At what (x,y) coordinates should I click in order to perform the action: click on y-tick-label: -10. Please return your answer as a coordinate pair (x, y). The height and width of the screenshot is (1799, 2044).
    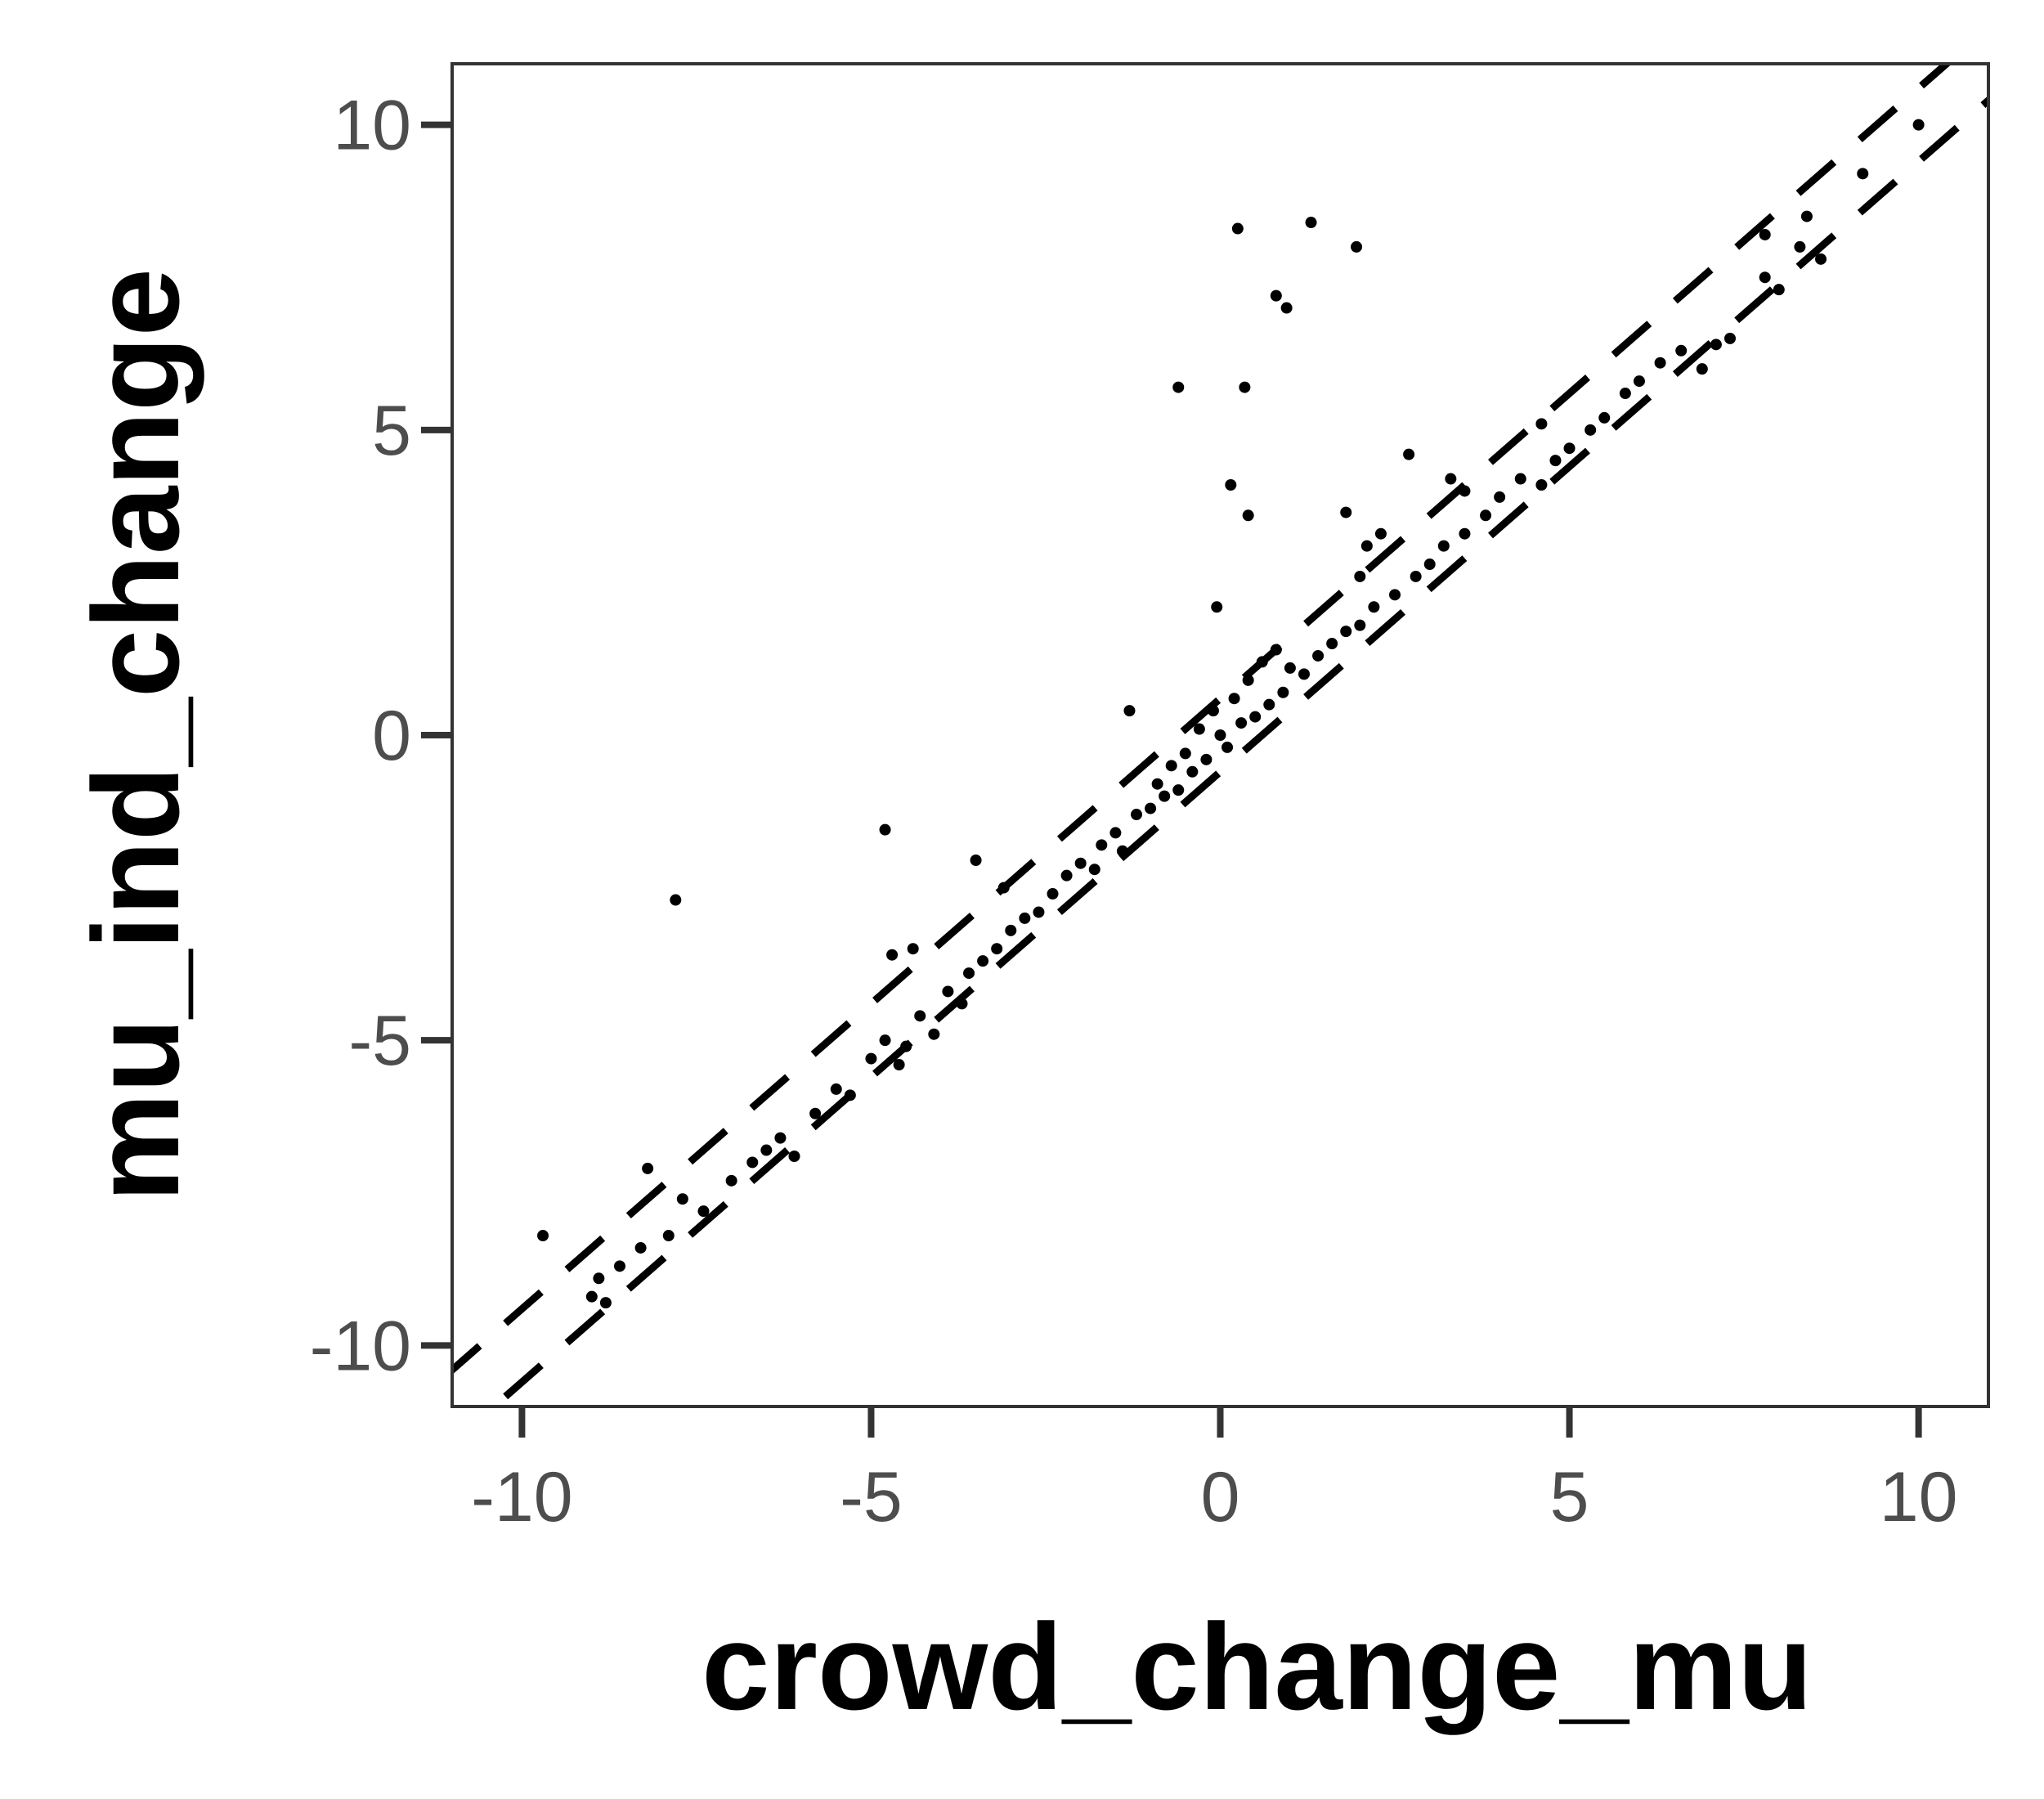
    Looking at the image, I should click on (360, 1346).